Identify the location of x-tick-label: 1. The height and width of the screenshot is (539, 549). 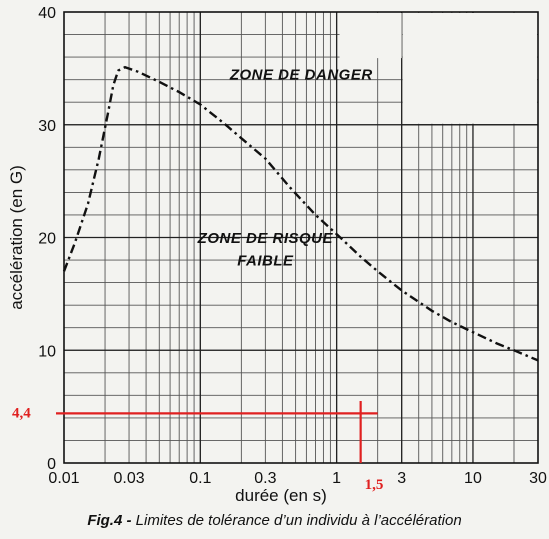
(336, 478).